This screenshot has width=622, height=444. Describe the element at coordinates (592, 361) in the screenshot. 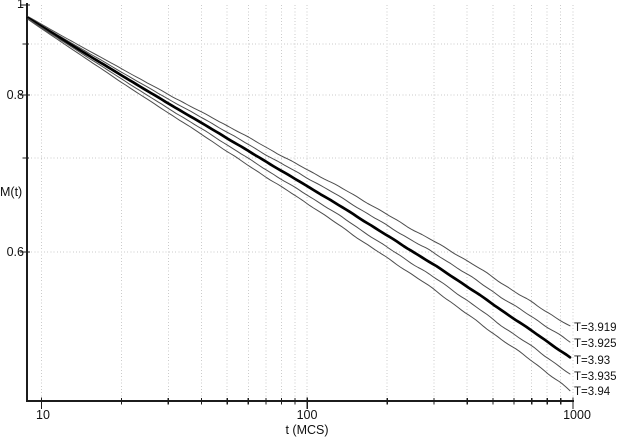

I see `series-label-T3.93: T=3.93` at that location.